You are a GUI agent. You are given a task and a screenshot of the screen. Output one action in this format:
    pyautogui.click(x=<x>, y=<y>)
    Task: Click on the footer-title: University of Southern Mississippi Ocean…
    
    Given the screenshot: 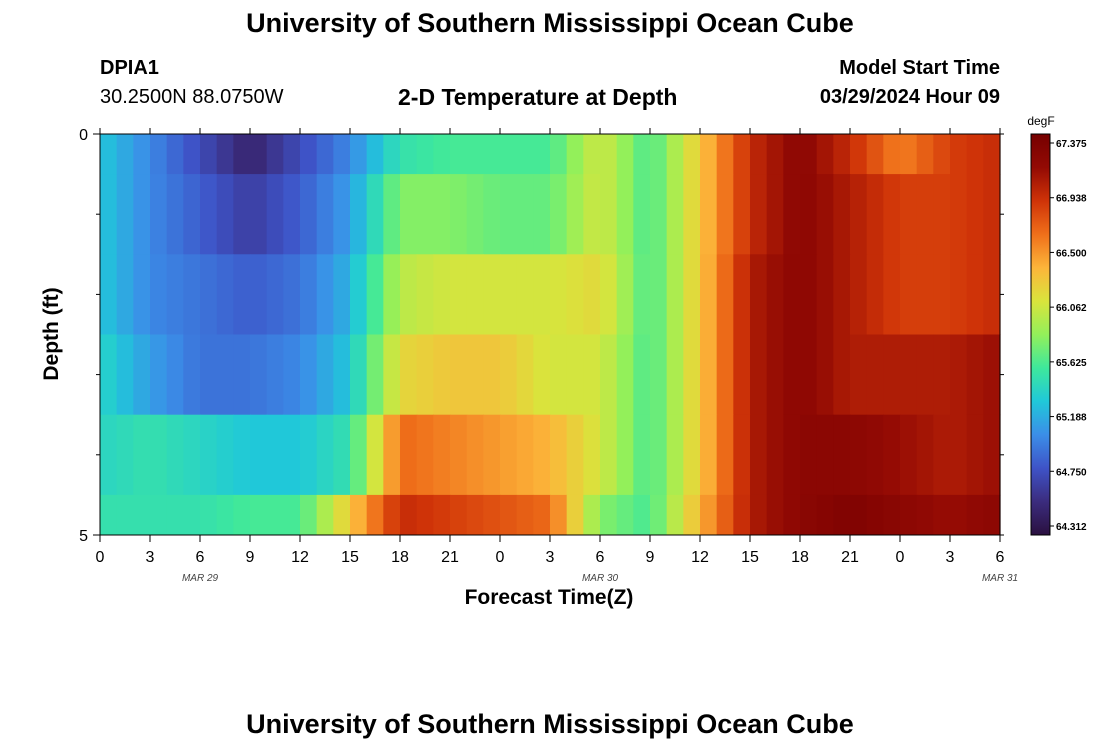 What is the action you would take?
    pyautogui.click(x=550, y=724)
    